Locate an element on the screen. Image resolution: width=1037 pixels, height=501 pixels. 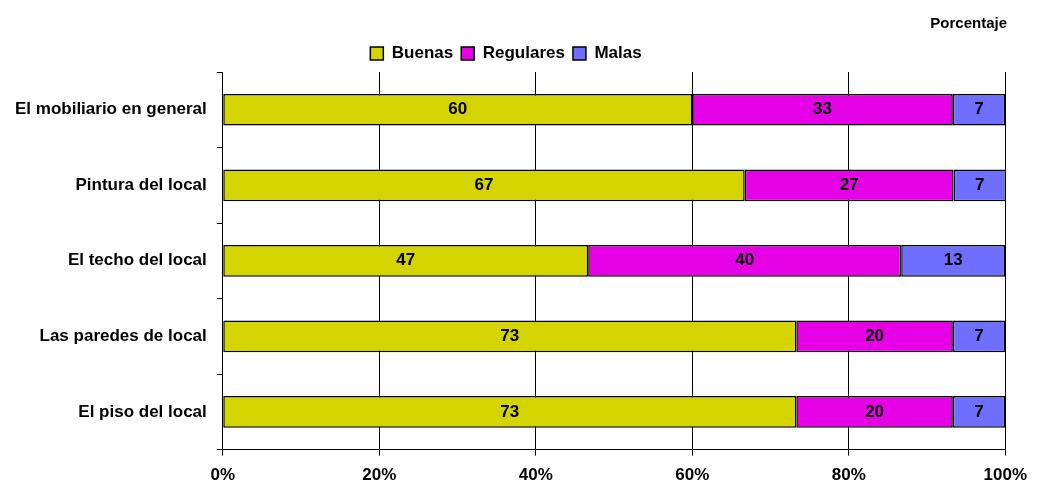
data-label: 40 is located at coordinates (745, 260).